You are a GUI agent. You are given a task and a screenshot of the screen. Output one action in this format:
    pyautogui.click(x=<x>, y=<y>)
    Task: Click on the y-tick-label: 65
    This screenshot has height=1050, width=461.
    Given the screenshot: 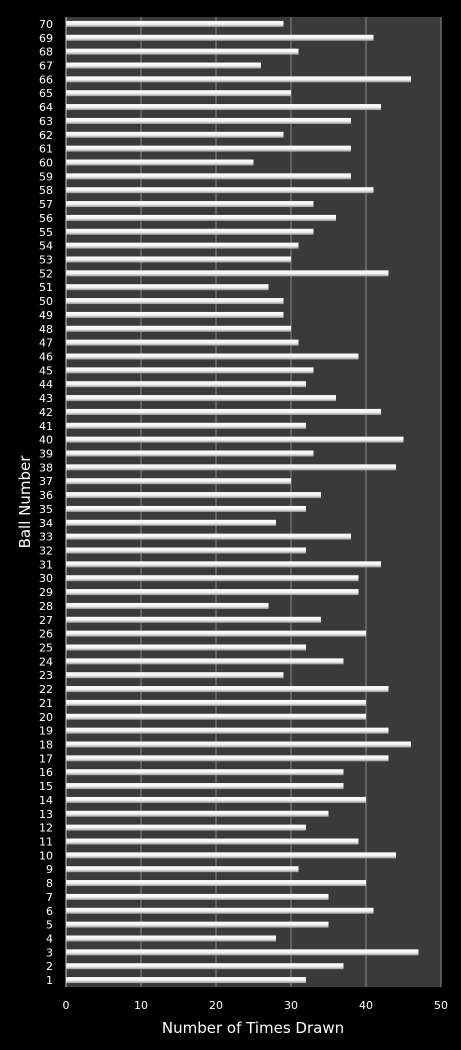 What is the action you would take?
    pyautogui.click(x=46, y=93)
    